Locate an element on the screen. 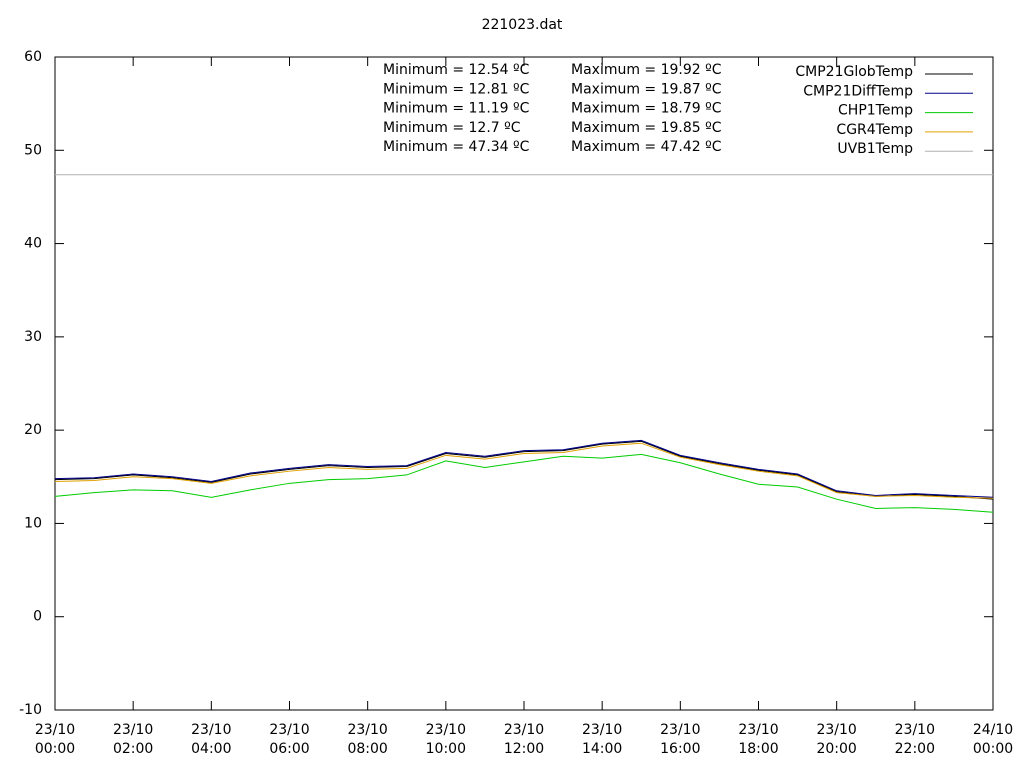  max-annotation: Maximum = 19.87 ºC is located at coordinates (646, 89).